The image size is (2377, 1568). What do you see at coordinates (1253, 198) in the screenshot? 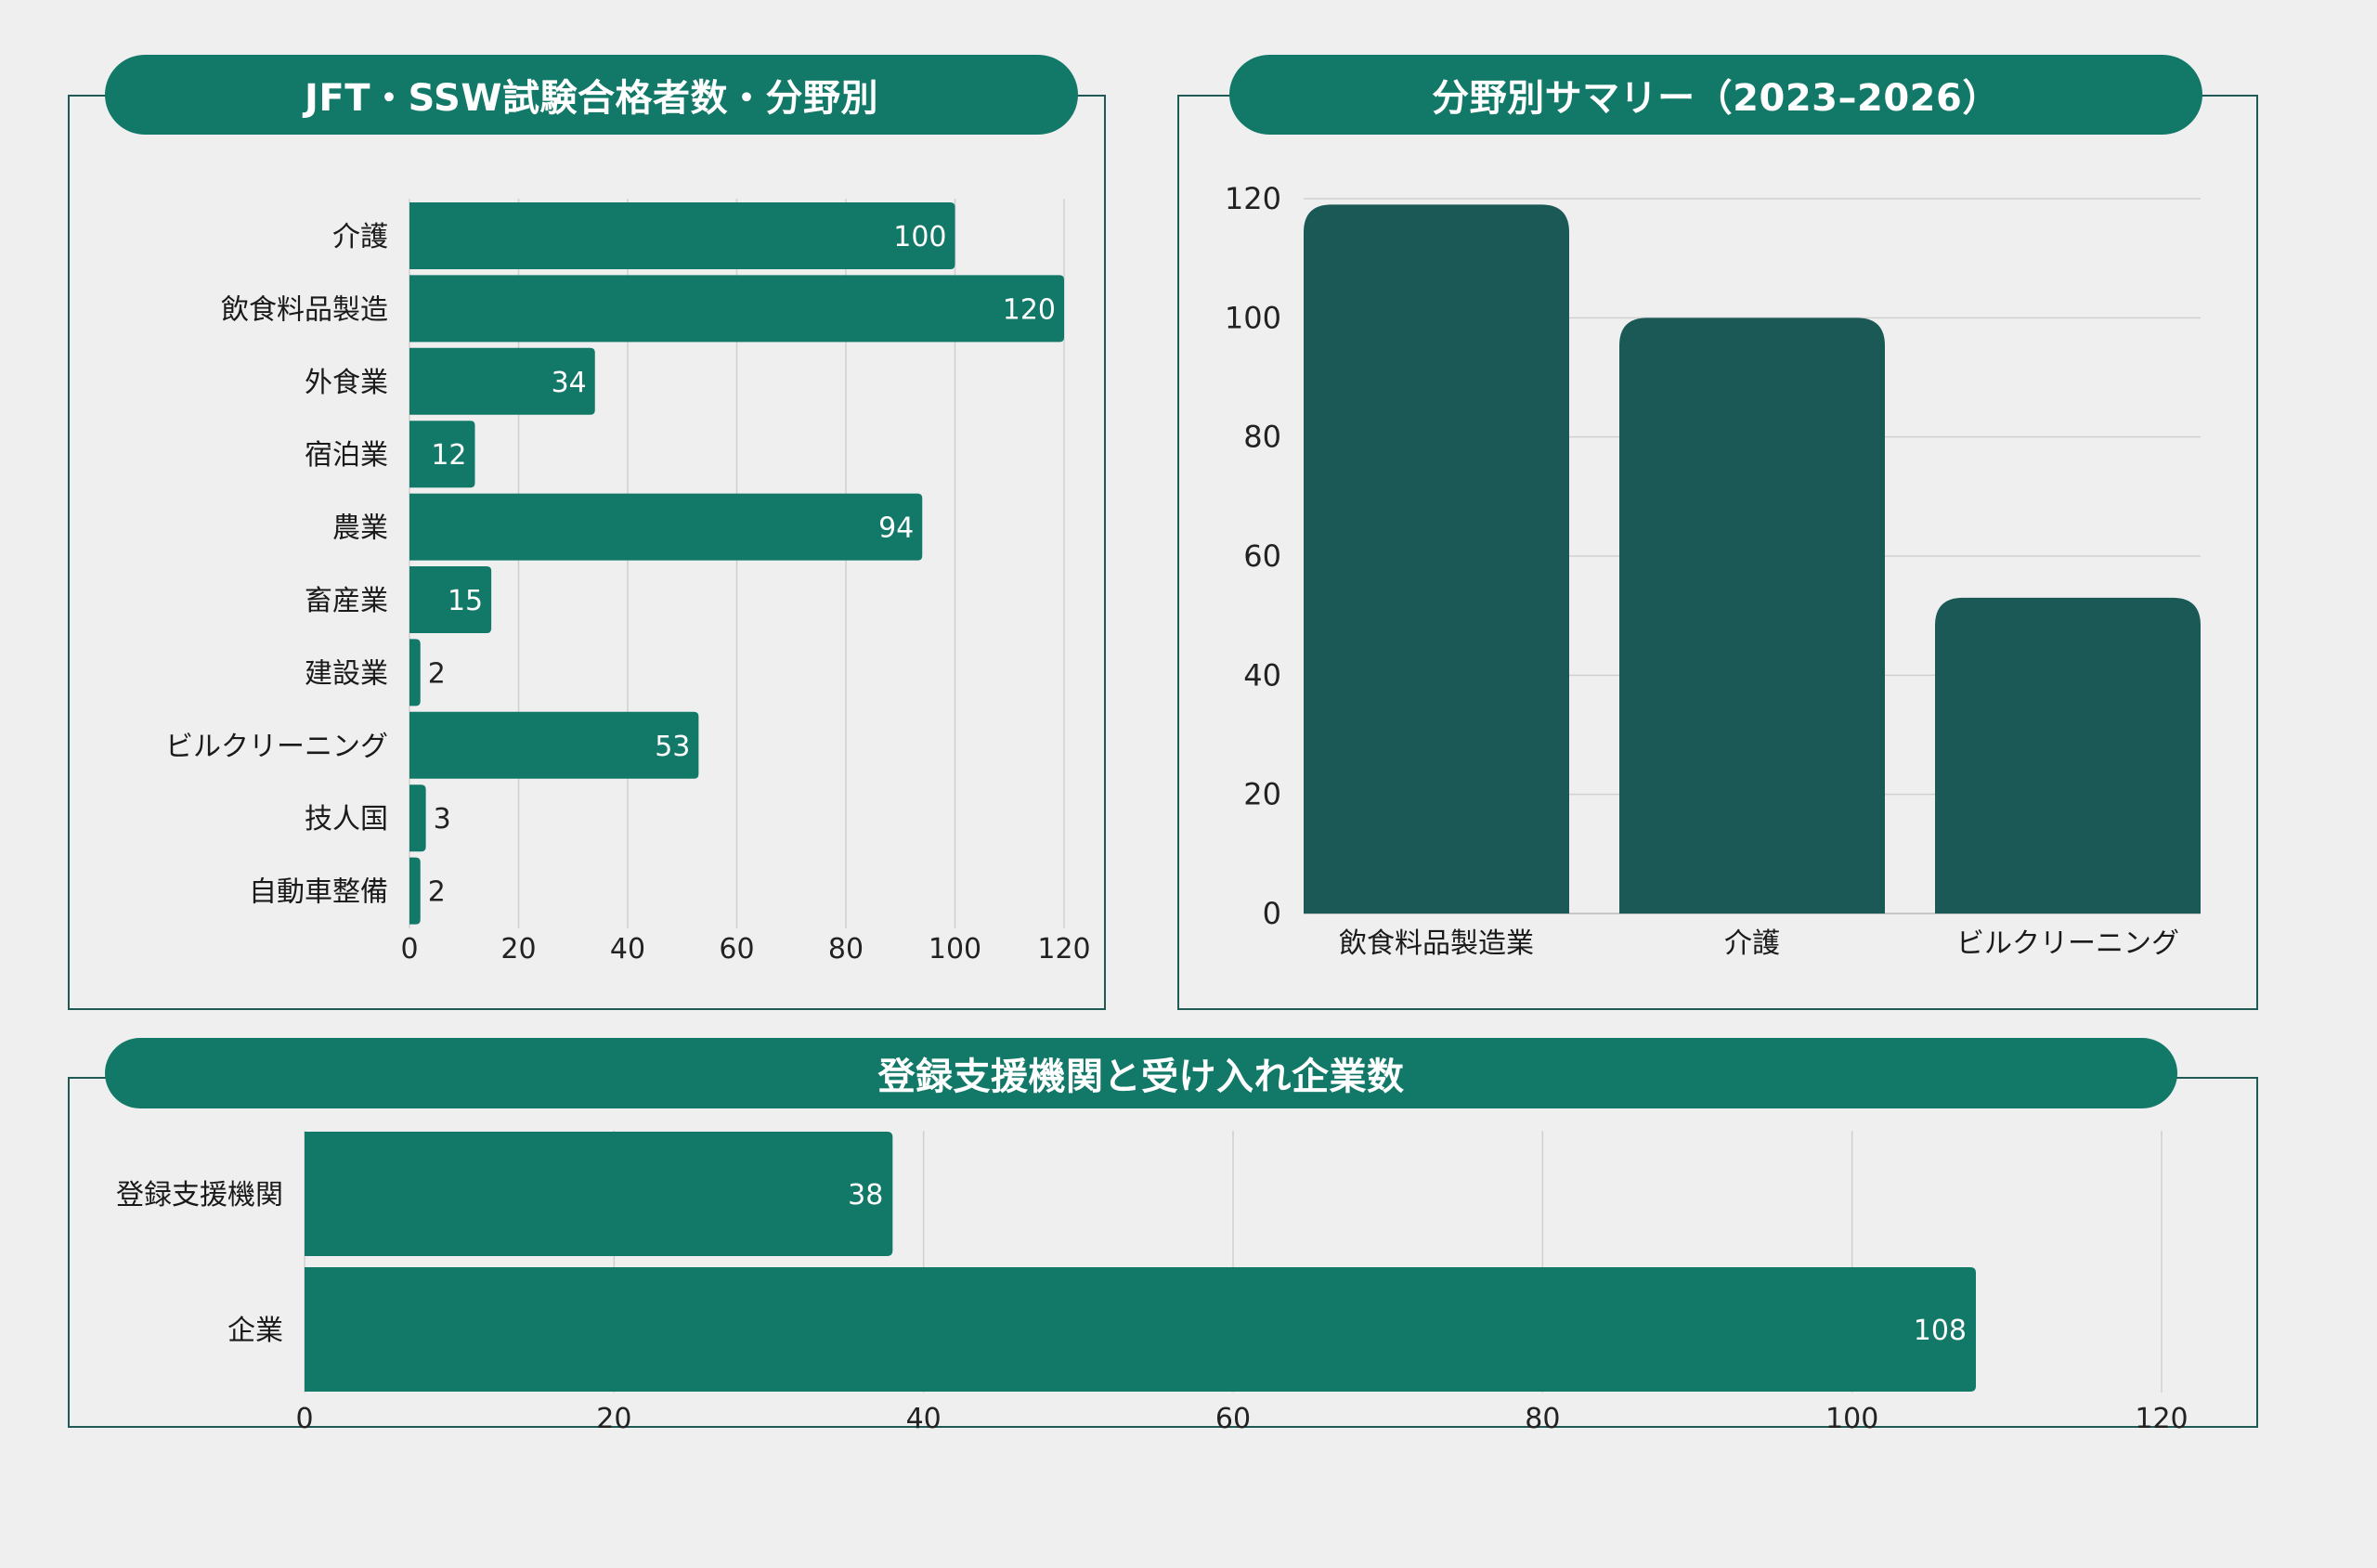
I see `y-tick-label: 120` at bounding box center [1253, 198].